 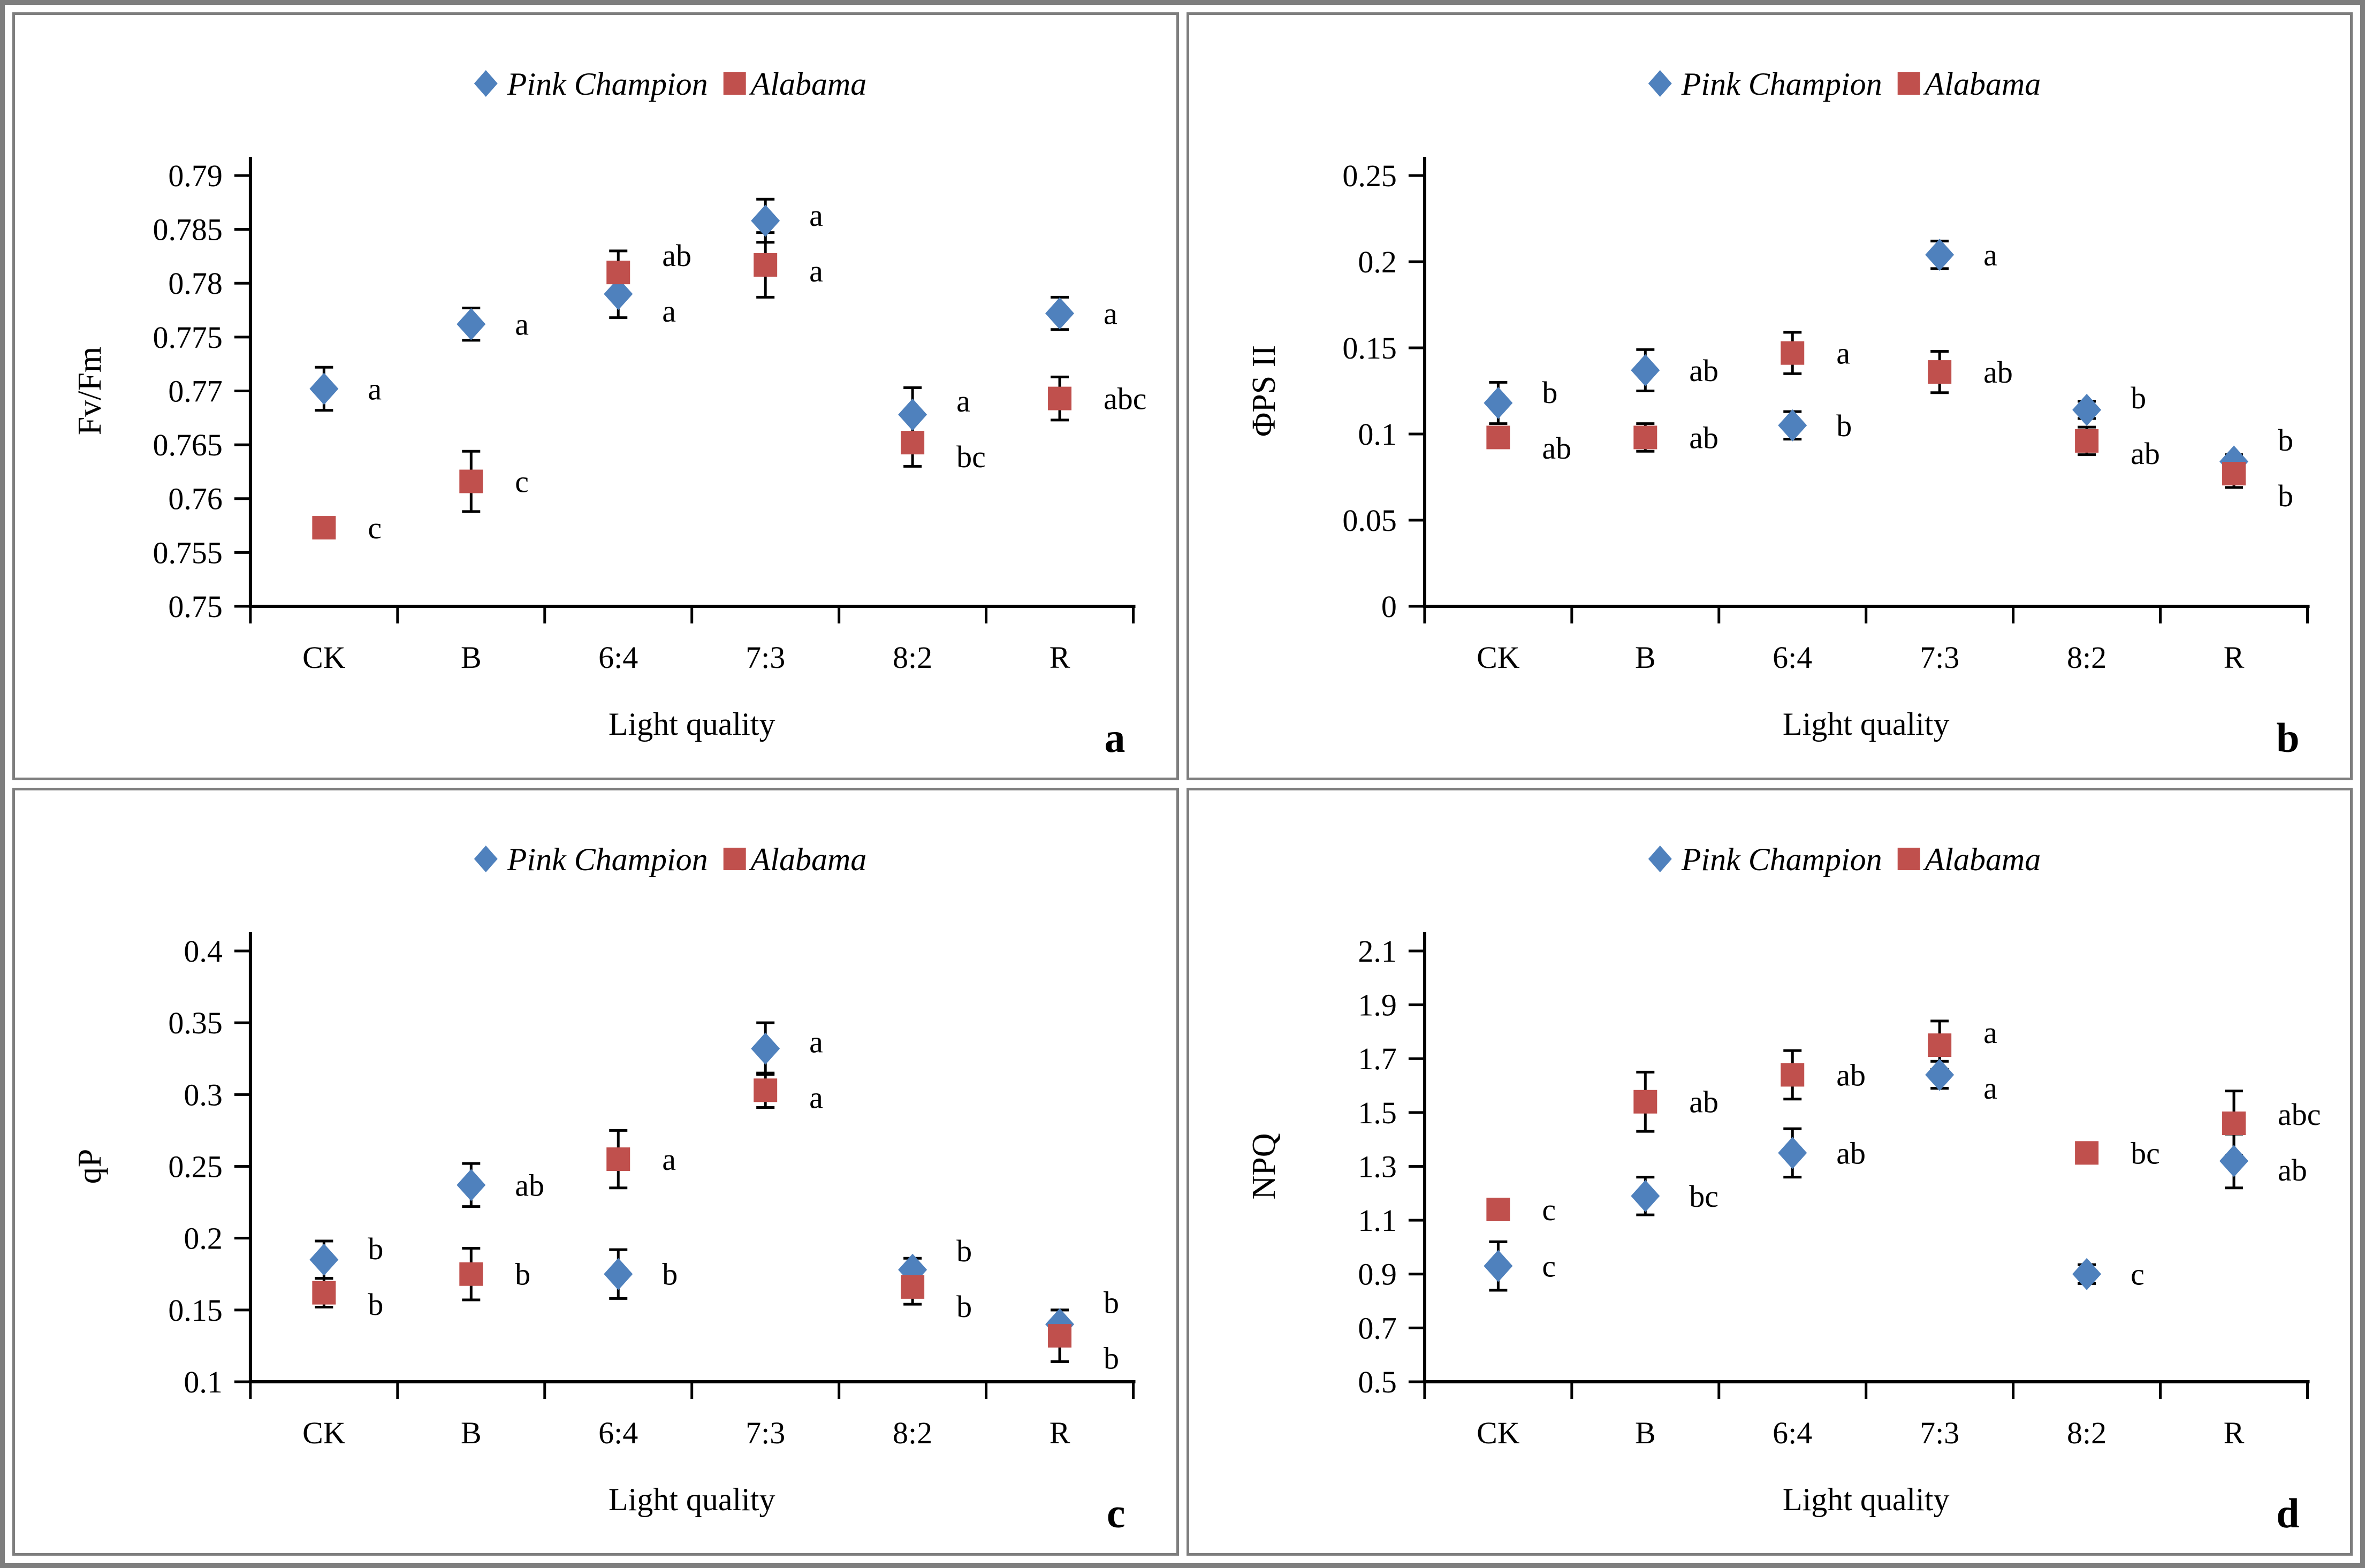 What do you see at coordinates (1377, 1166) in the screenshot?
I see `y-tick-label: 1.3` at bounding box center [1377, 1166].